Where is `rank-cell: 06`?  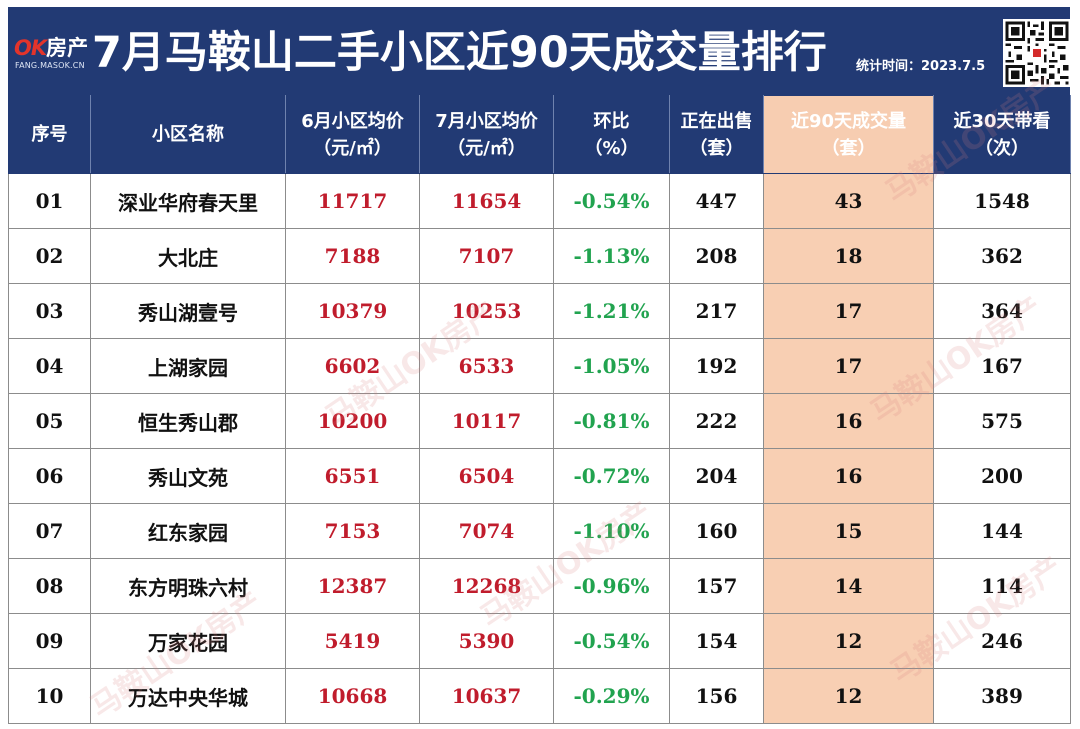
rank-cell: 06 is located at coordinates (49, 476).